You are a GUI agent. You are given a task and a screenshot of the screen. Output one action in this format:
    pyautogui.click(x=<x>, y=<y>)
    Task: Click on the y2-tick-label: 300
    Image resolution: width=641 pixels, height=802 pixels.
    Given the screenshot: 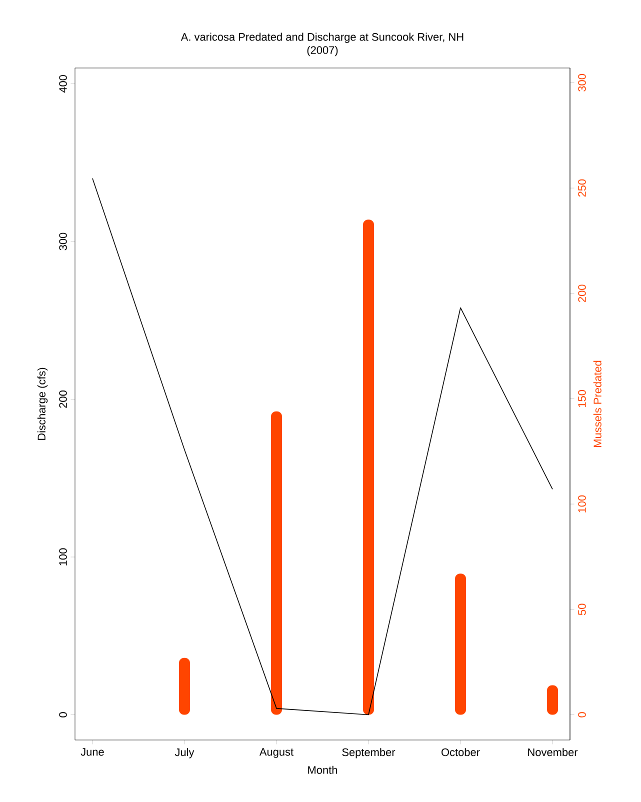 What is the action you would take?
    pyautogui.click(x=582, y=83)
    